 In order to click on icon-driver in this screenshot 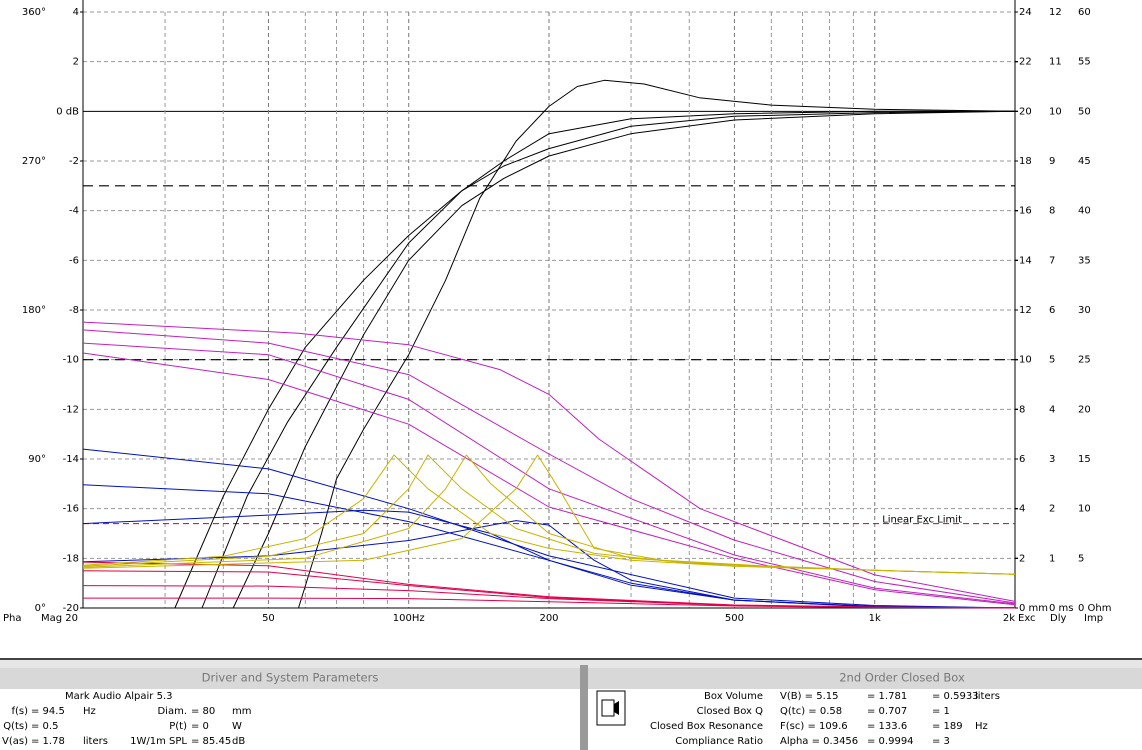, I will do `click(616, 708)`.